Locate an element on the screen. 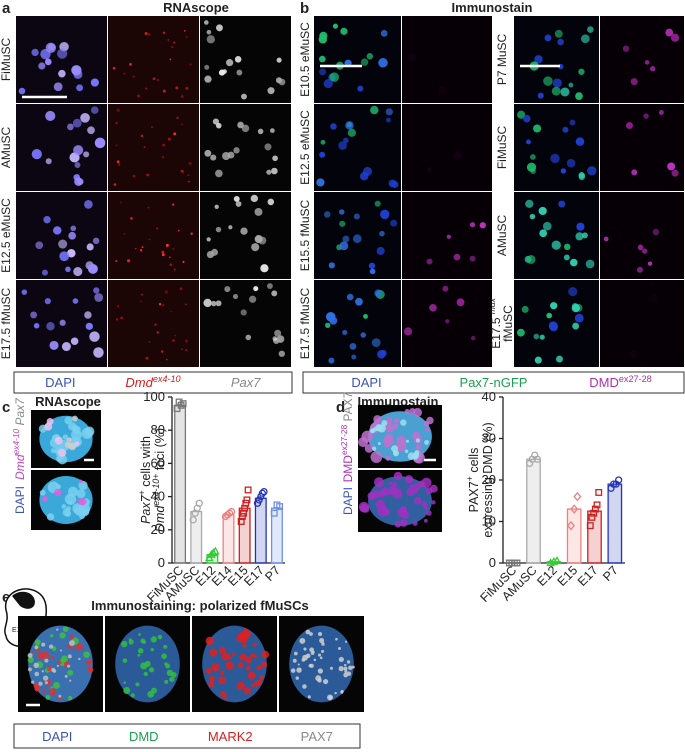 Image resolution: width=685 pixels, height=752 pixels. nucleus is located at coordinates (321, 664).